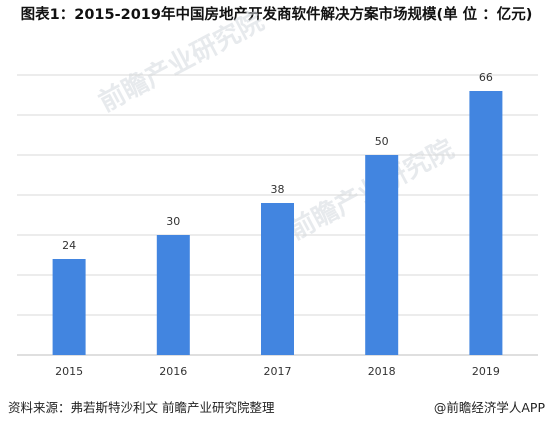 This screenshot has height=425, width=553. I want to click on x-tick-labels: 2015 2016 2017 2018 2019, so click(277, 371).